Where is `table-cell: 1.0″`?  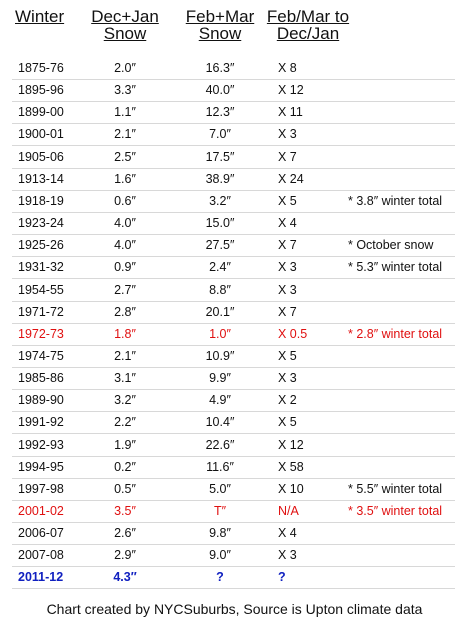
table-cell: 1.0″ is located at coordinates (220, 333).